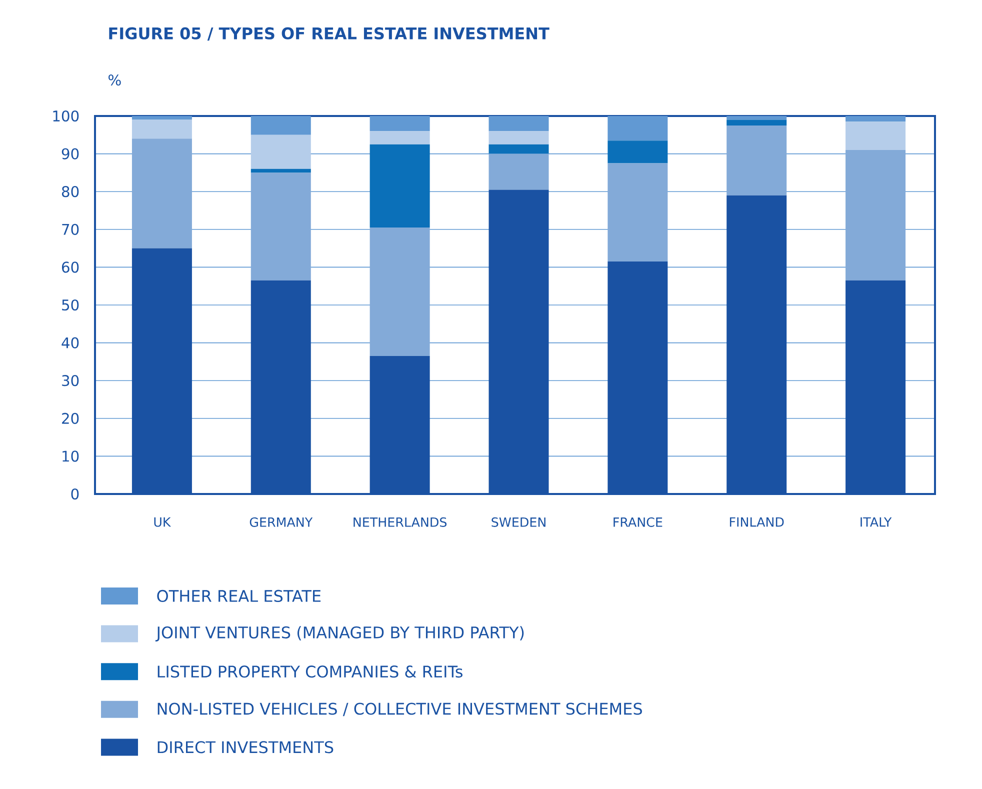  What do you see at coordinates (638, 522) in the screenshot?
I see `x-tick-label: FRANCE` at bounding box center [638, 522].